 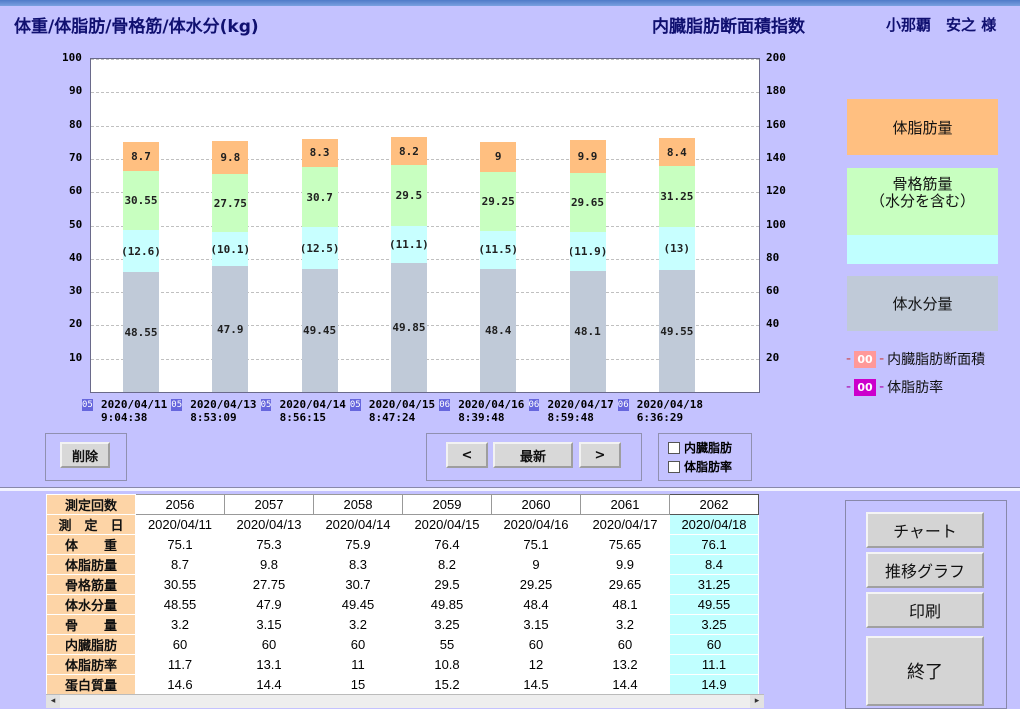 I want to click on table-cell: 8.3, so click(x=358, y=564).